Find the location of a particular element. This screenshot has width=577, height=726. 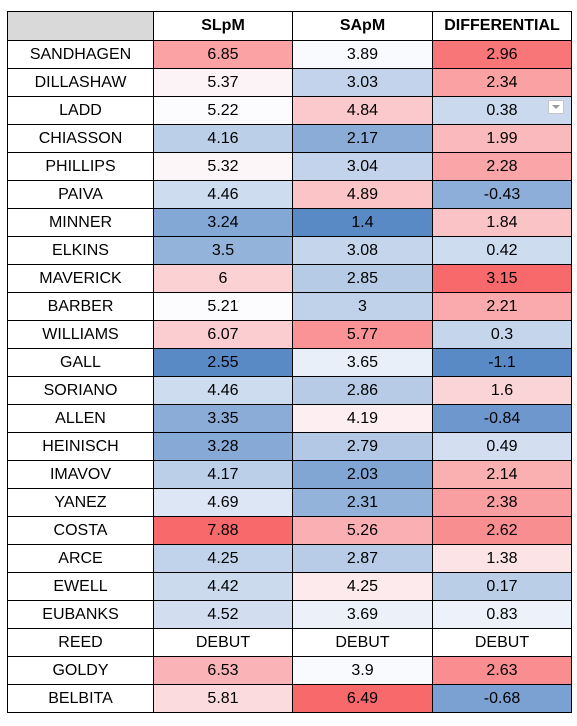

fighter-name-cell: ALLEN is located at coordinates (80, 418).